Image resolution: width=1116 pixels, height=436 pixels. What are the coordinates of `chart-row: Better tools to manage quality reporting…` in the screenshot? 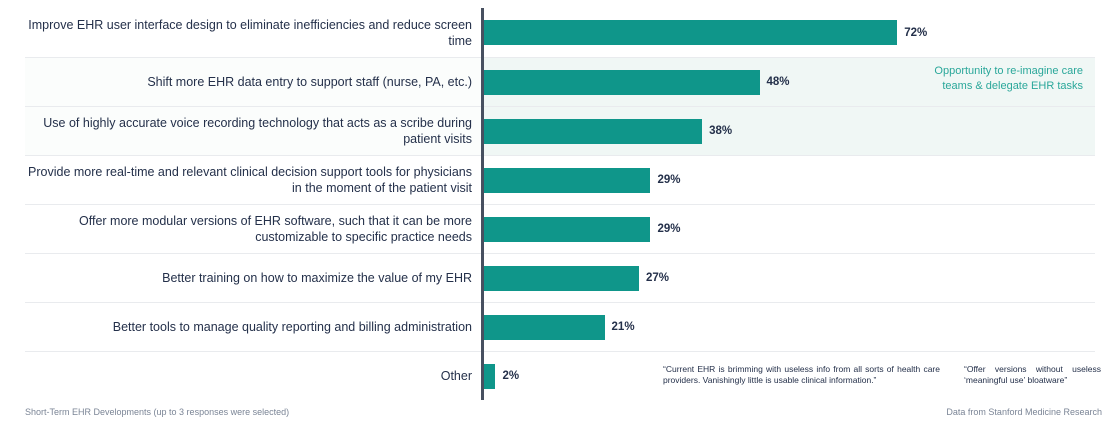 It's located at (560, 326).